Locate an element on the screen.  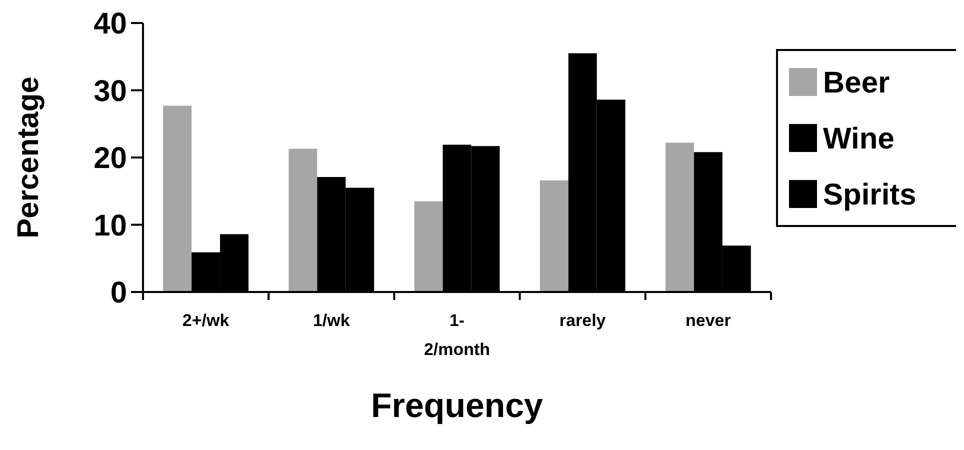
y-tick-label: 10 is located at coordinates (110, 225).